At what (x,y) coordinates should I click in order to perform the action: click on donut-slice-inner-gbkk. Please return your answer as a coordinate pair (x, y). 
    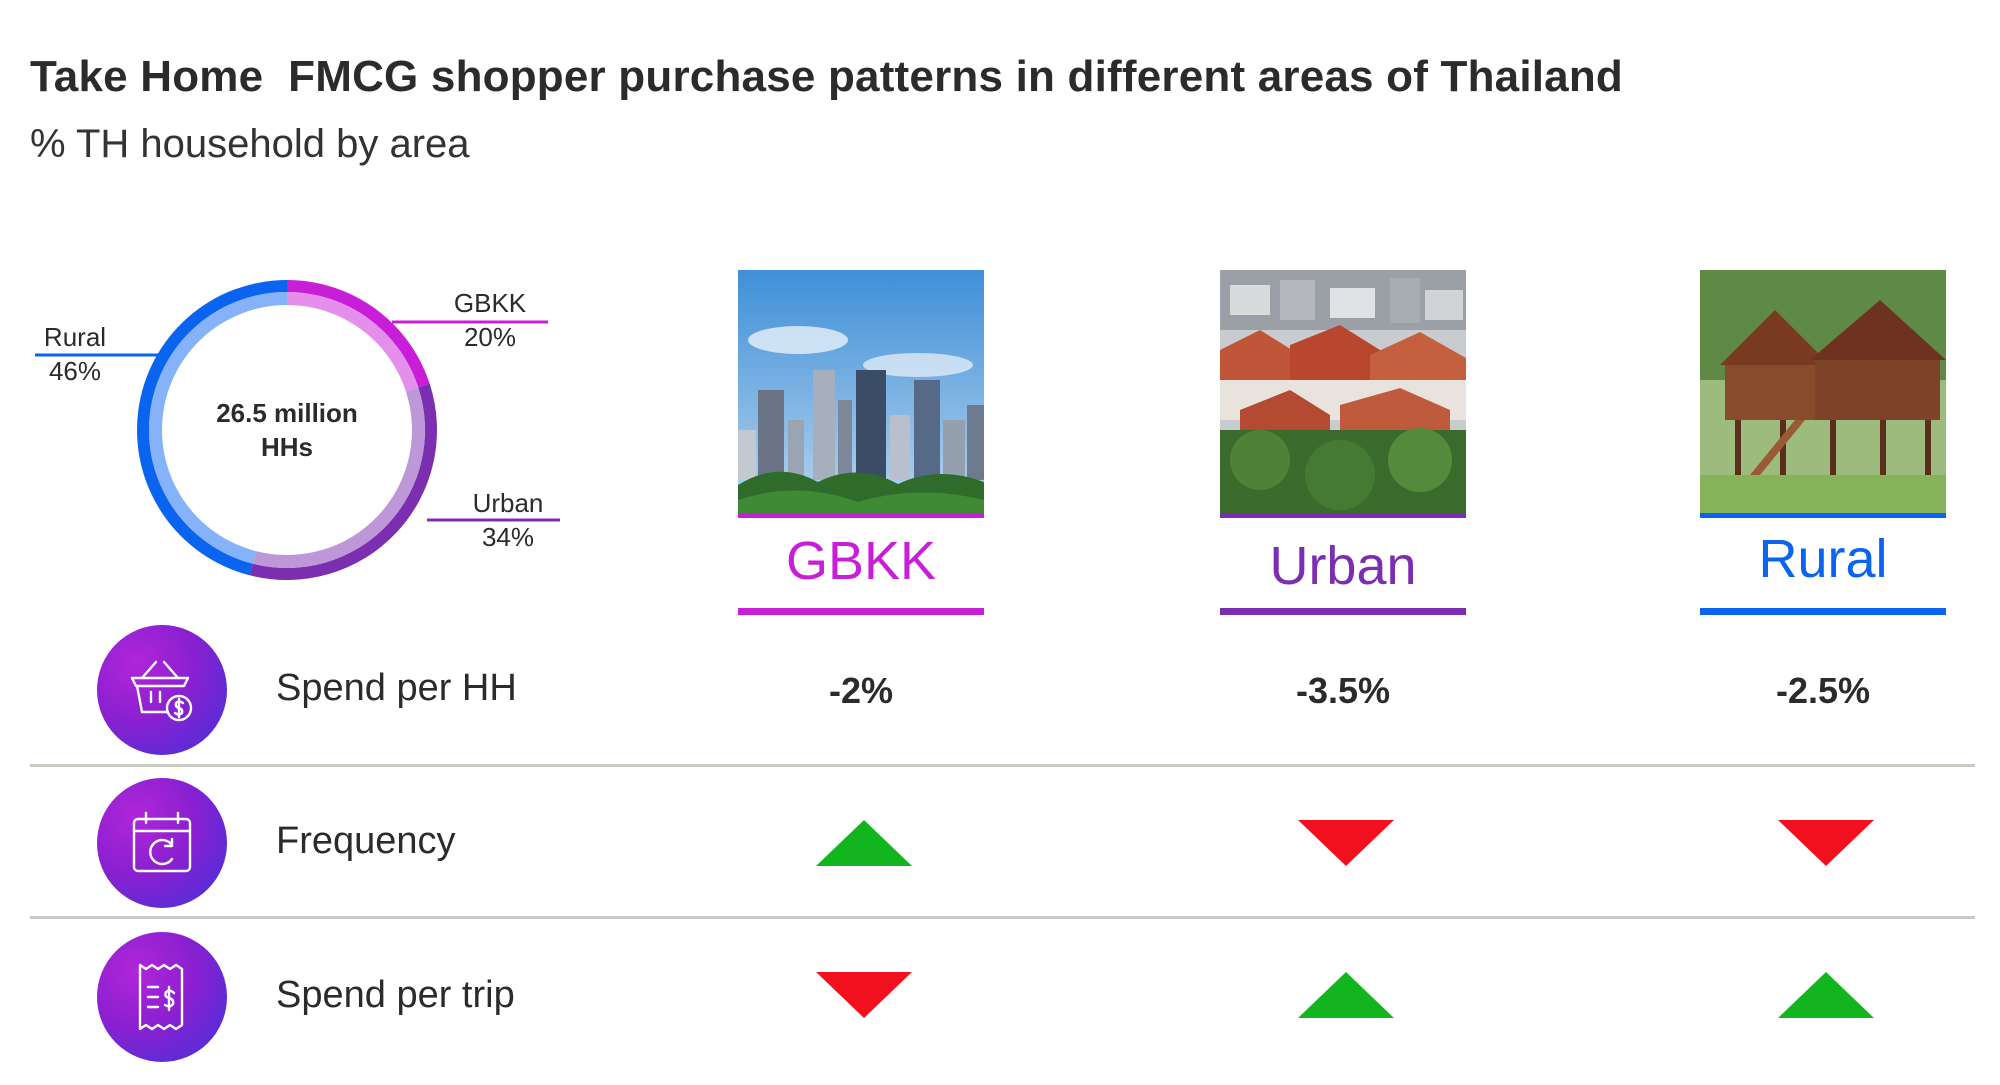
    Looking at the image, I should click on (353, 342).